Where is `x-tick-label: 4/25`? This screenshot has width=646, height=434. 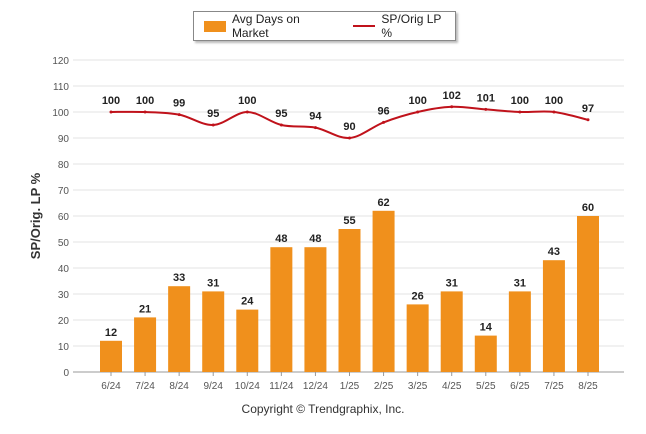 x-tick-label: 4/25 is located at coordinates (452, 386).